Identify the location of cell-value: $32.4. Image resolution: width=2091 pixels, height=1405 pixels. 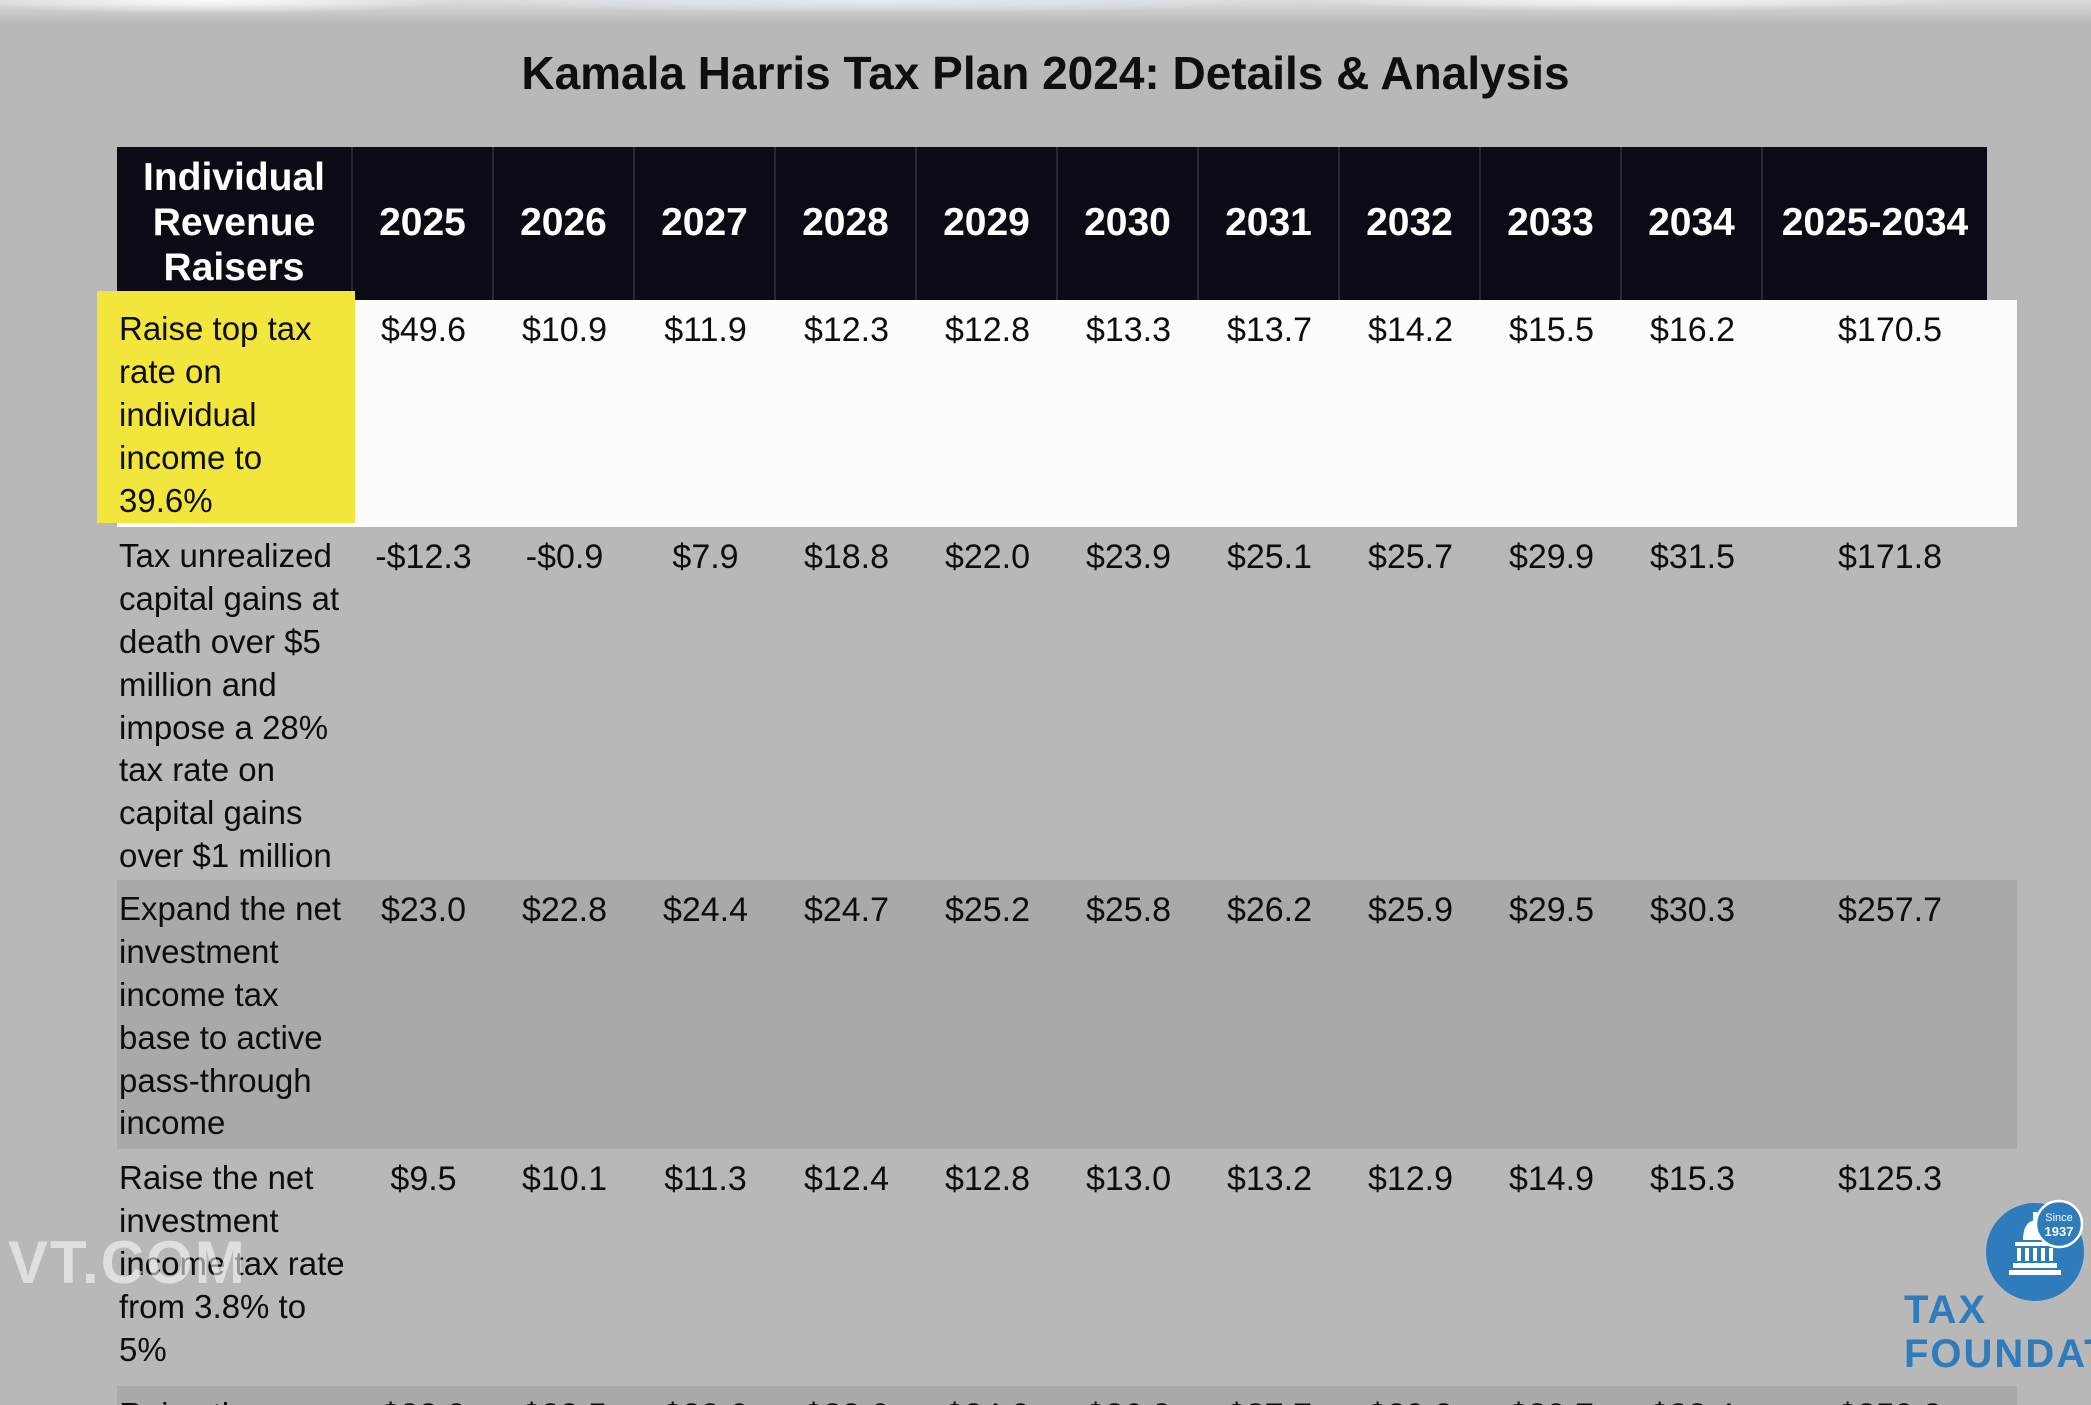
(1692, 1395).